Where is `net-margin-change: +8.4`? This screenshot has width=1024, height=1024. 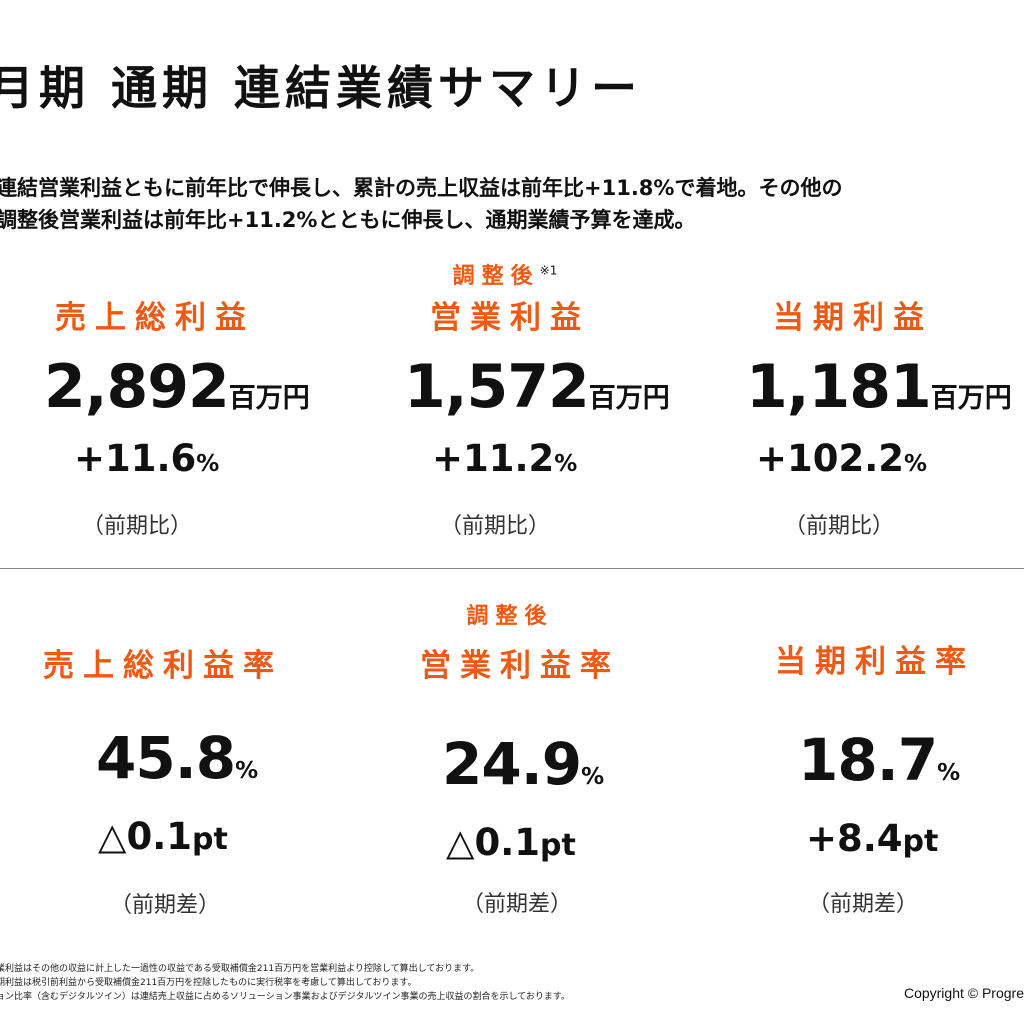 net-margin-change: +8.4 is located at coordinates (854, 838).